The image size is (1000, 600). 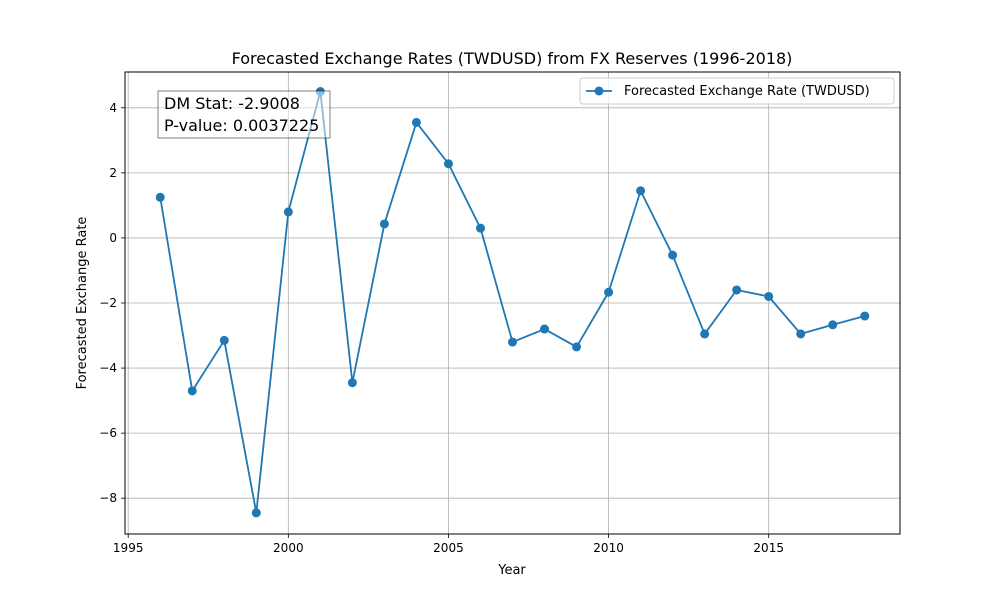 I want to click on data-point-2016, so click(x=801, y=334).